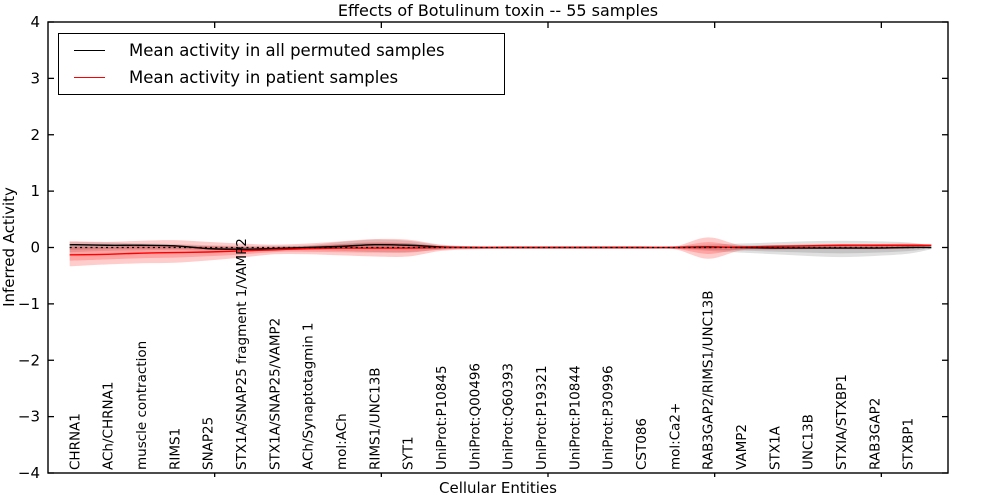 This screenshot has width=1000, height=500. Describe the element at coordinates (875, 434) in the screenshot. I see `x-category-label: RAB3GAP2` at that location.